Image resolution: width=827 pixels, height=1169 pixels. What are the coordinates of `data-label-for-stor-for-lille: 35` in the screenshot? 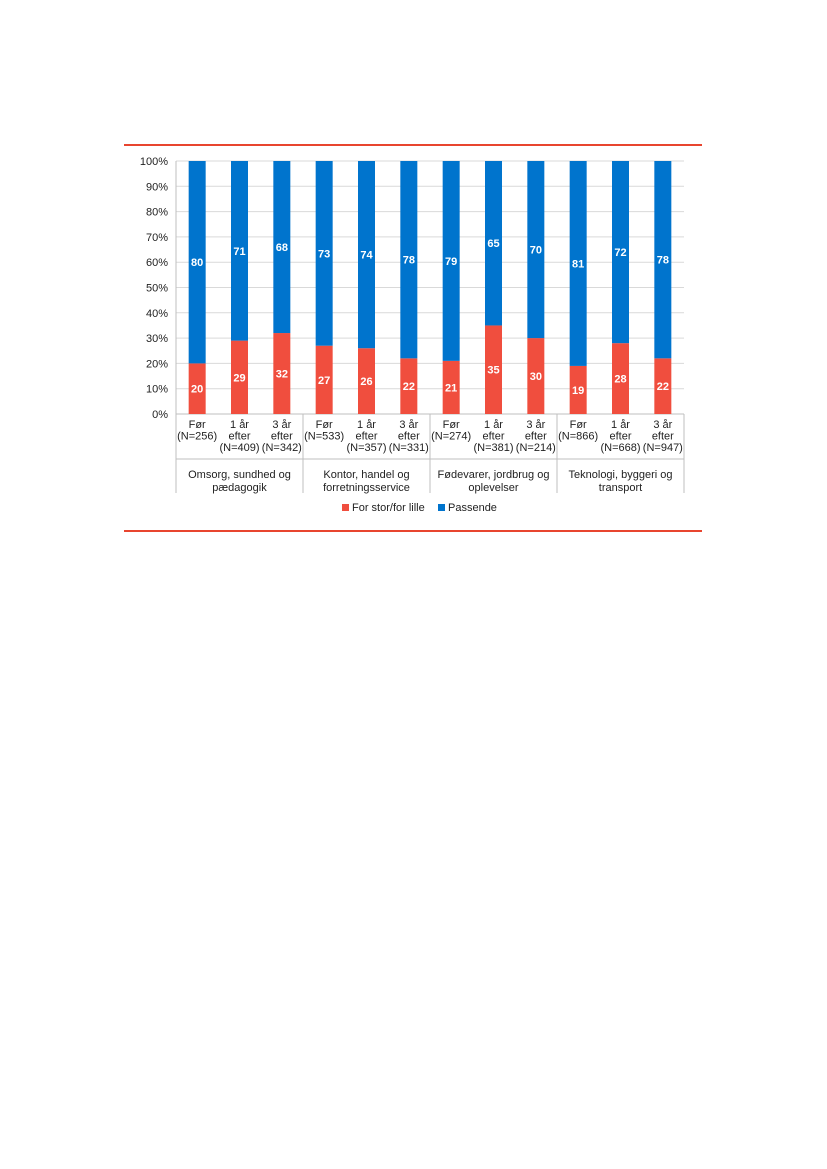 It's located at (493, 371).